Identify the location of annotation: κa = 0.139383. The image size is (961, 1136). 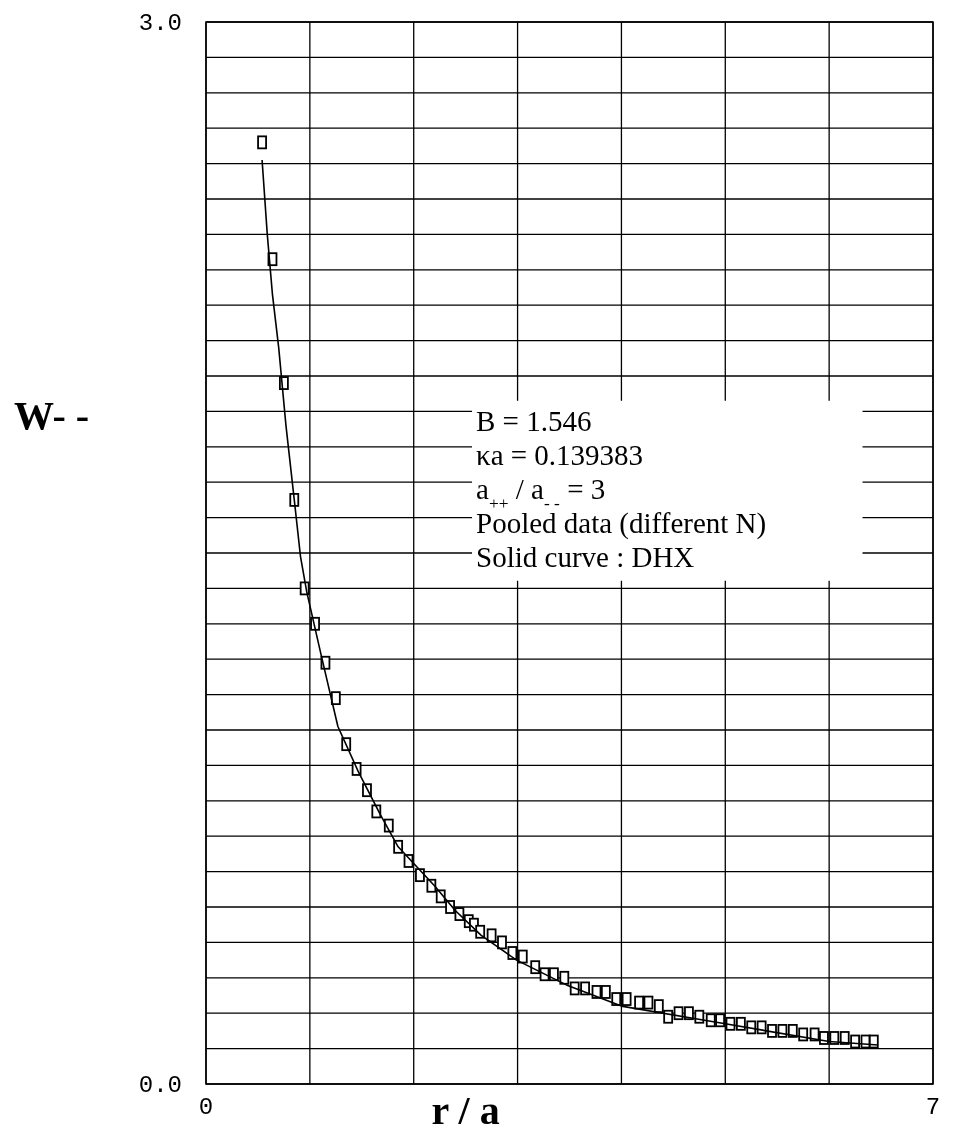
(560, 454).